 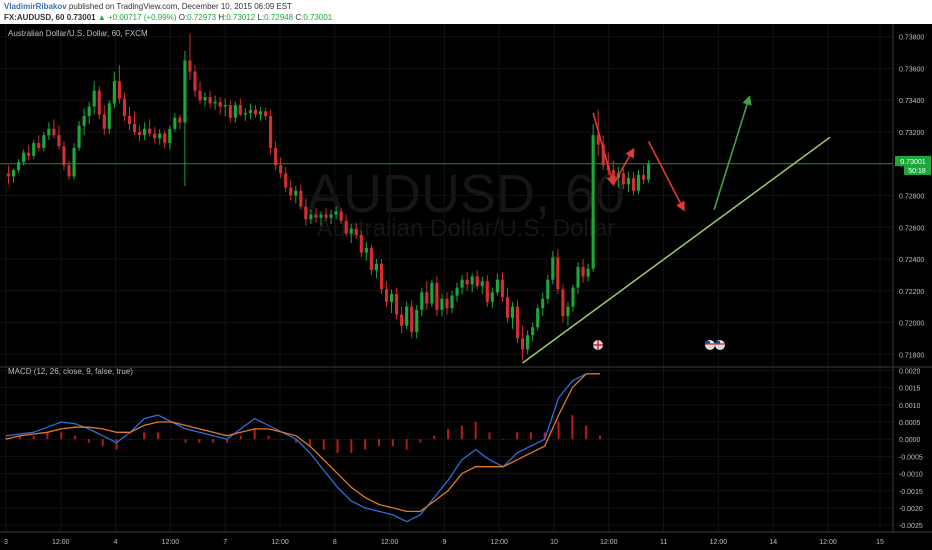 I want to click on time-tick-label: 7, so click(x=225, y=542).